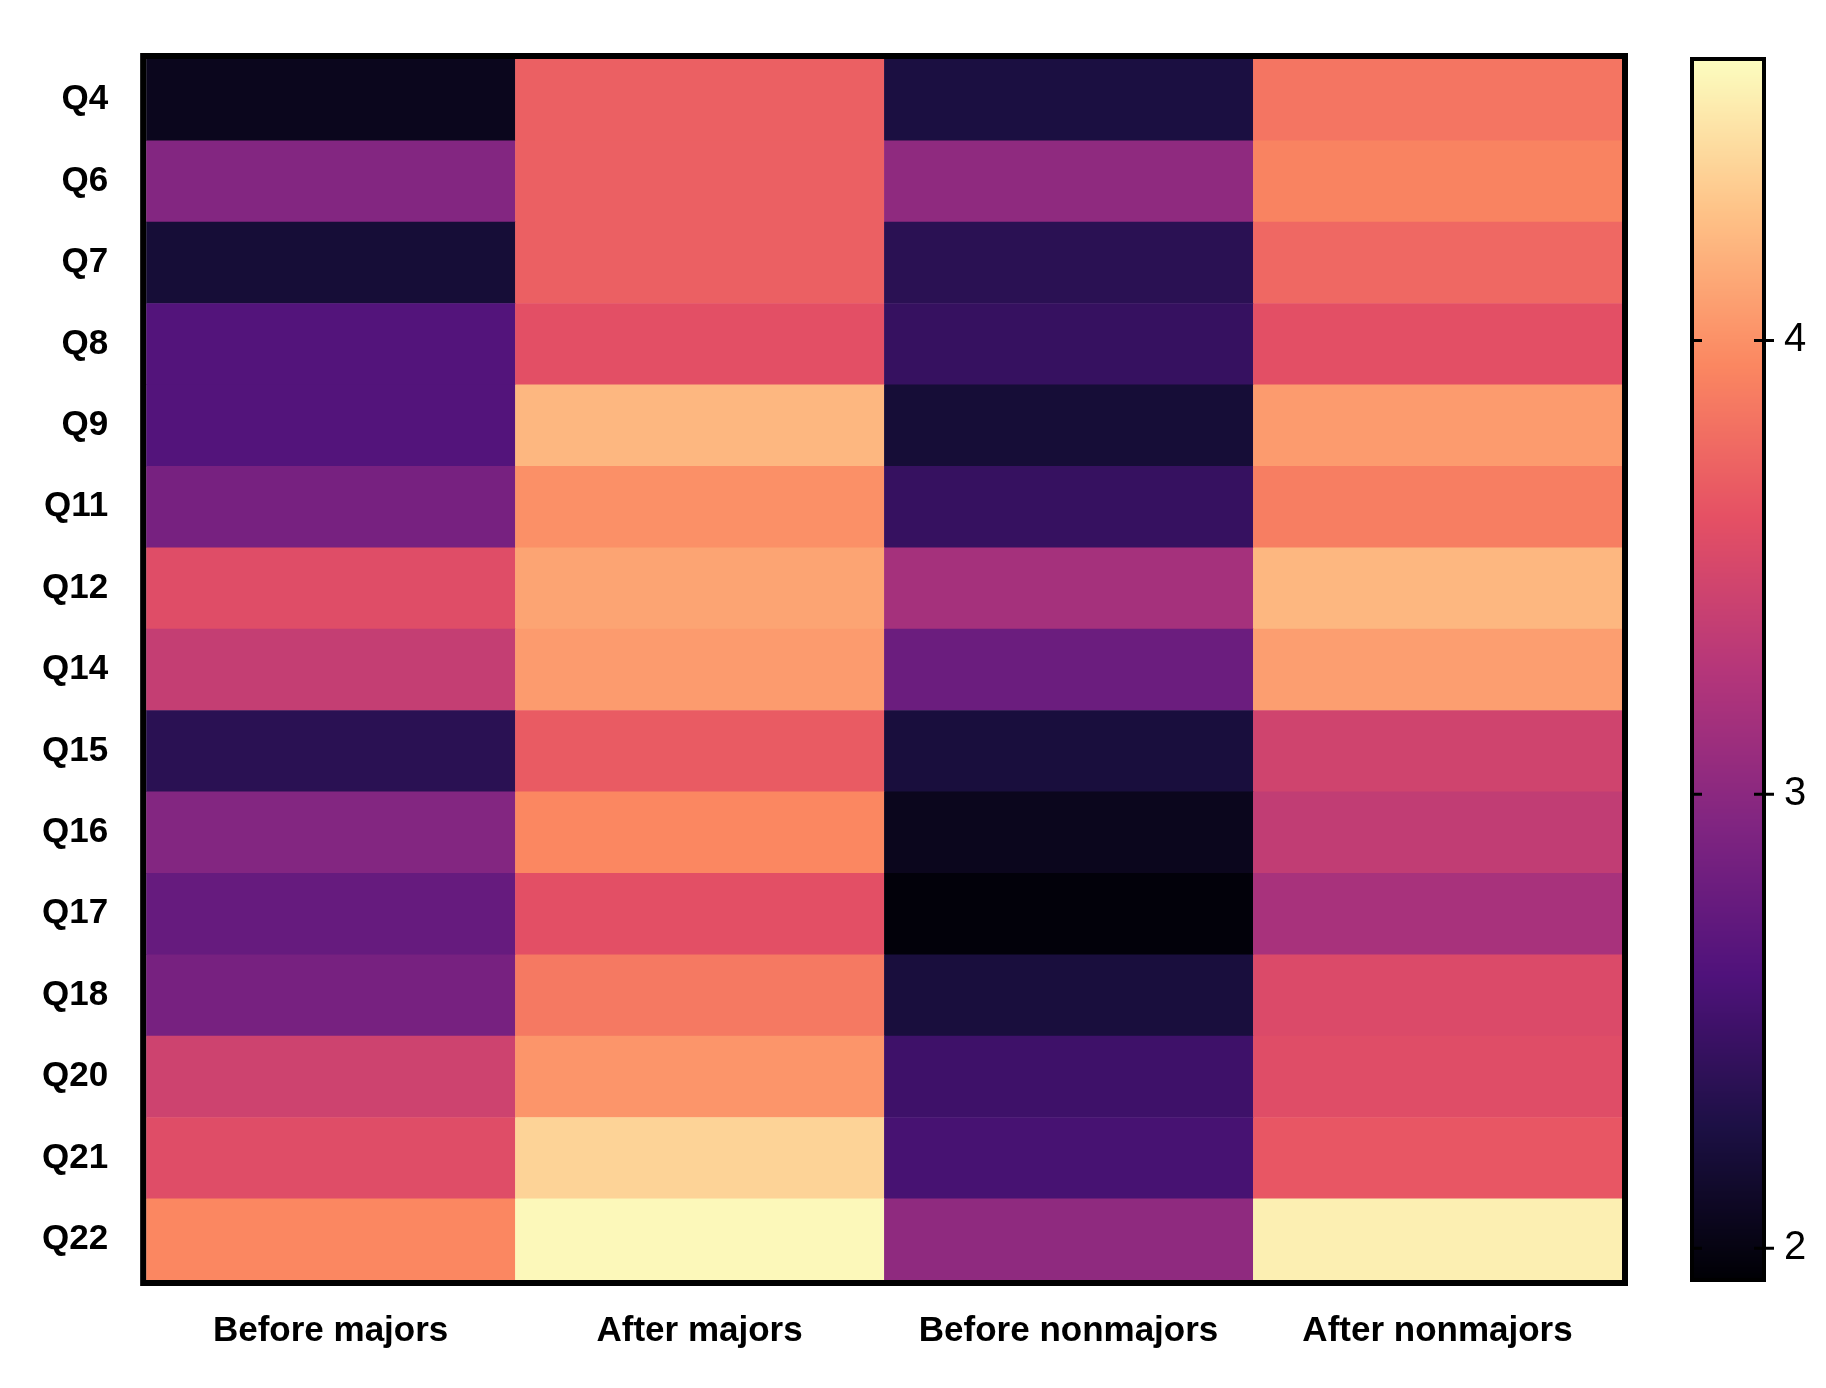  Describe the element at coordinates (75, 911) in the screenshot. I see `y-tick-label: Q17` at that location.